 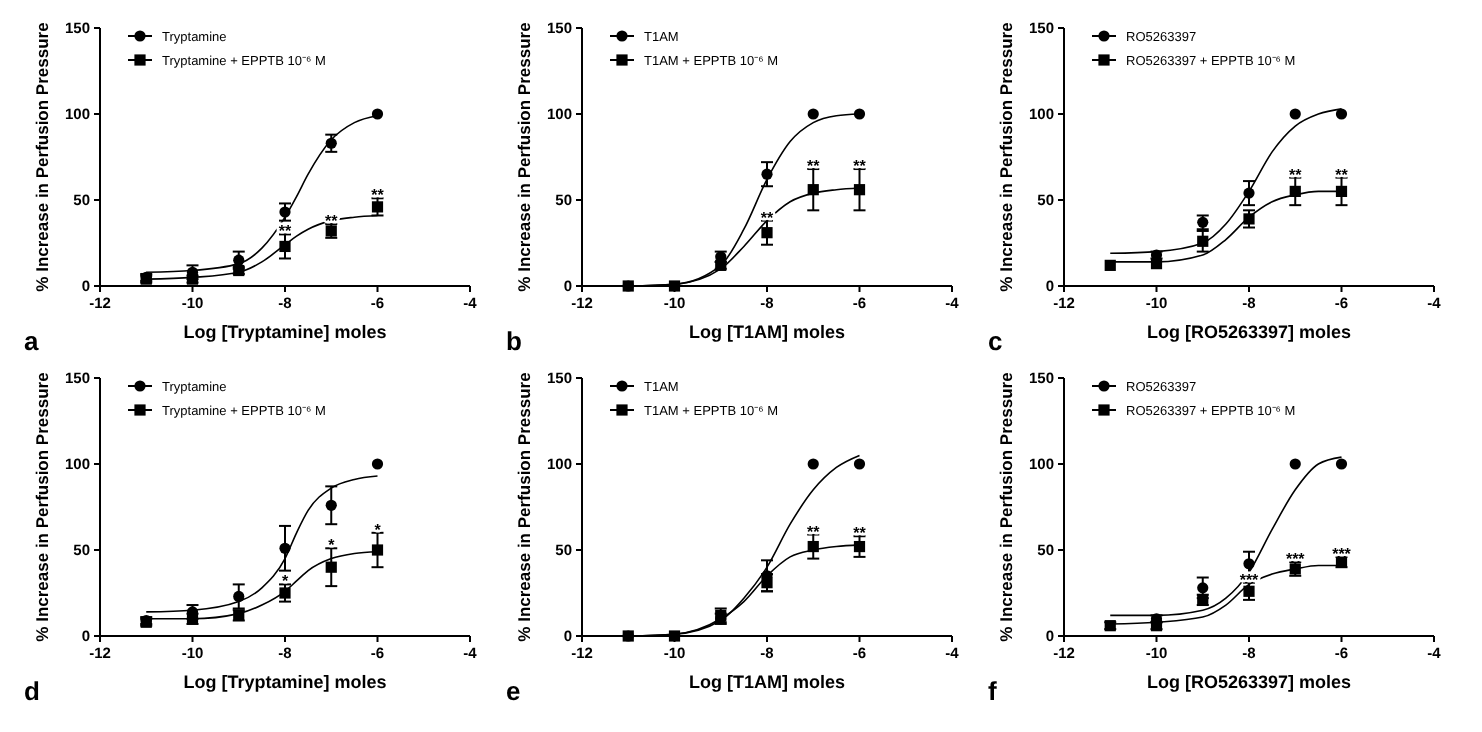 I want to click on text: a, so click(x=32, y=341).